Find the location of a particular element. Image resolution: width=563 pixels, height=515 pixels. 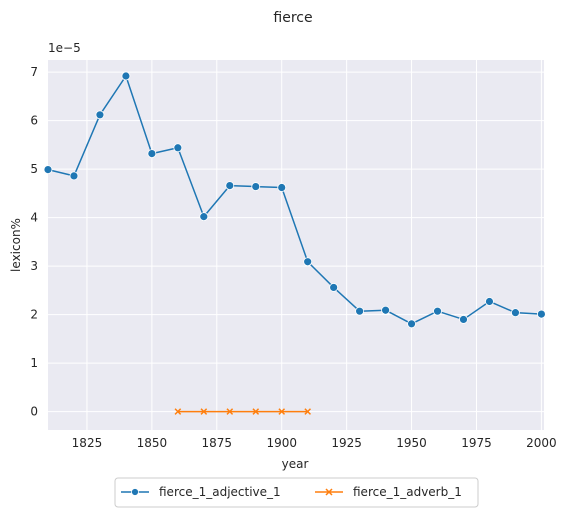

x-tick-label: 1875 is located at coordinates (217, 443).